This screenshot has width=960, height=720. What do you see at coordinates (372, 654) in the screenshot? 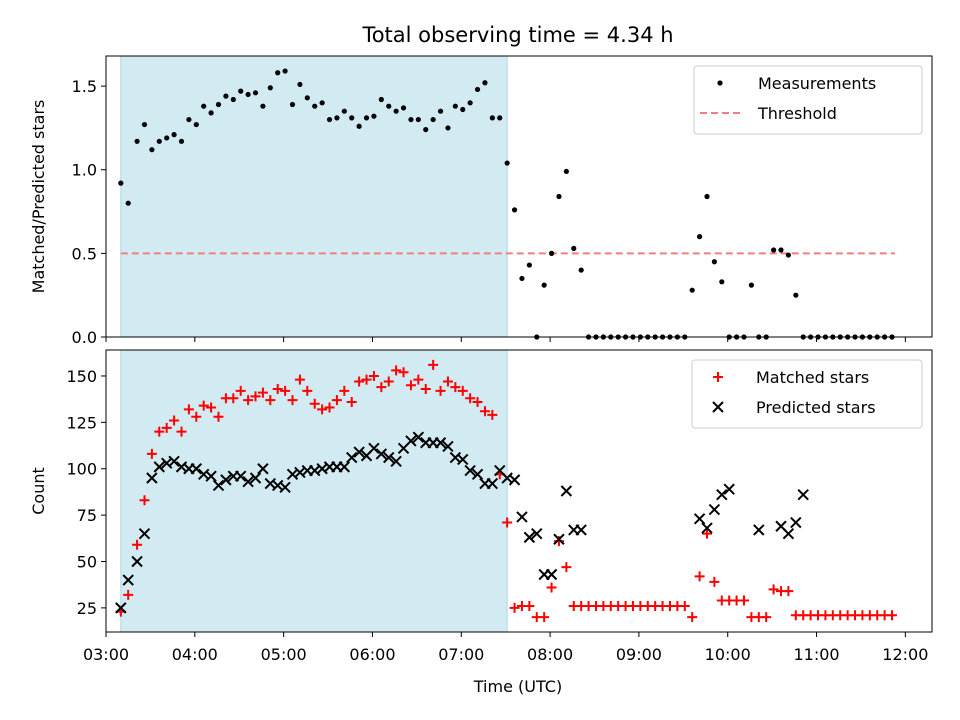
I see `x-tick-label: 06:00` at bounding box center [372, 654].